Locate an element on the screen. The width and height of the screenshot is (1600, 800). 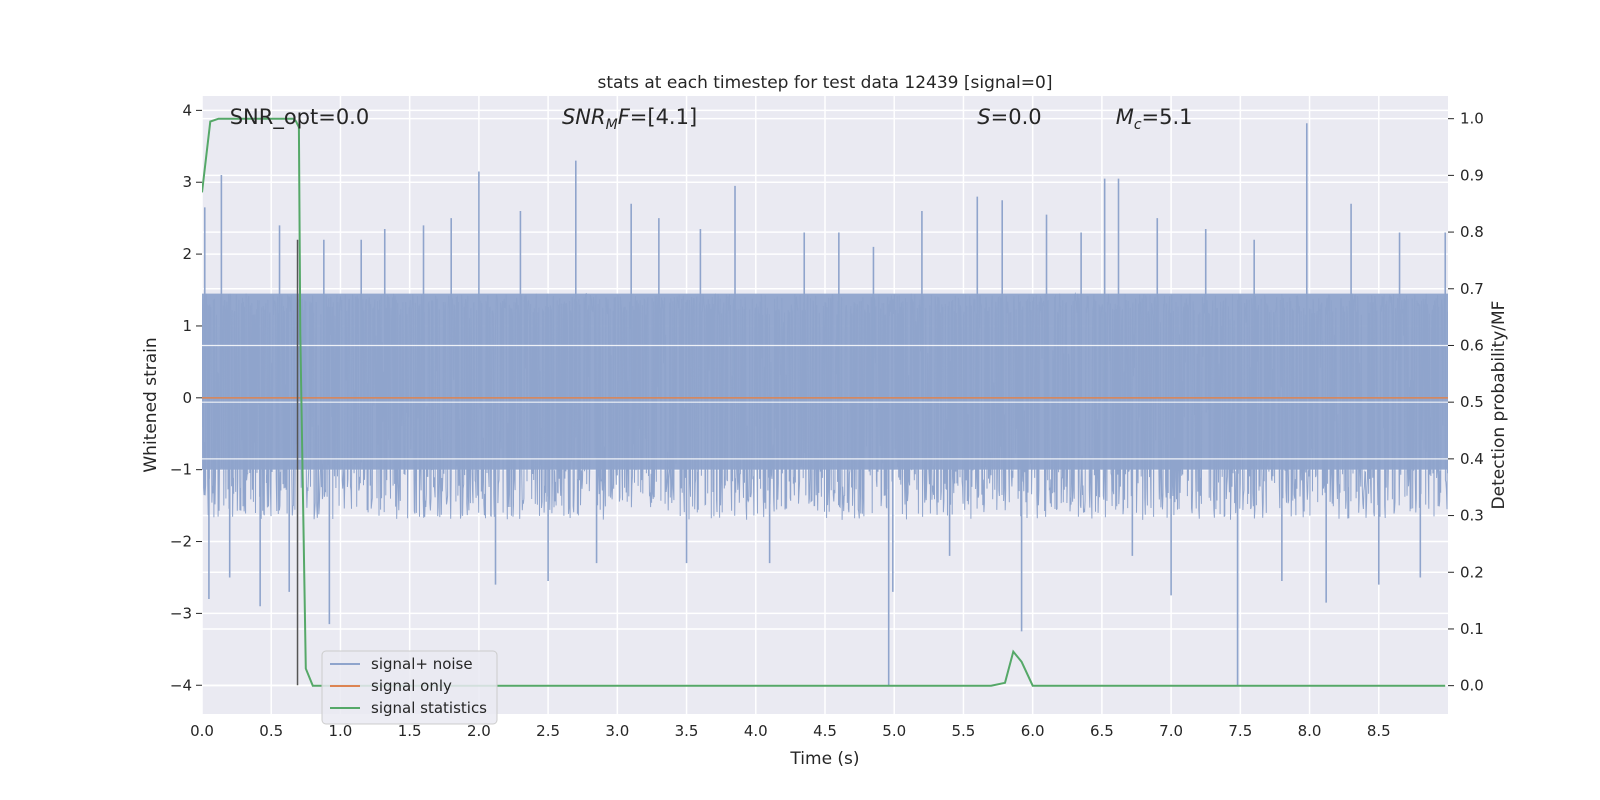
x-tick-label: 3.0 is located at coordinates (617, 731).